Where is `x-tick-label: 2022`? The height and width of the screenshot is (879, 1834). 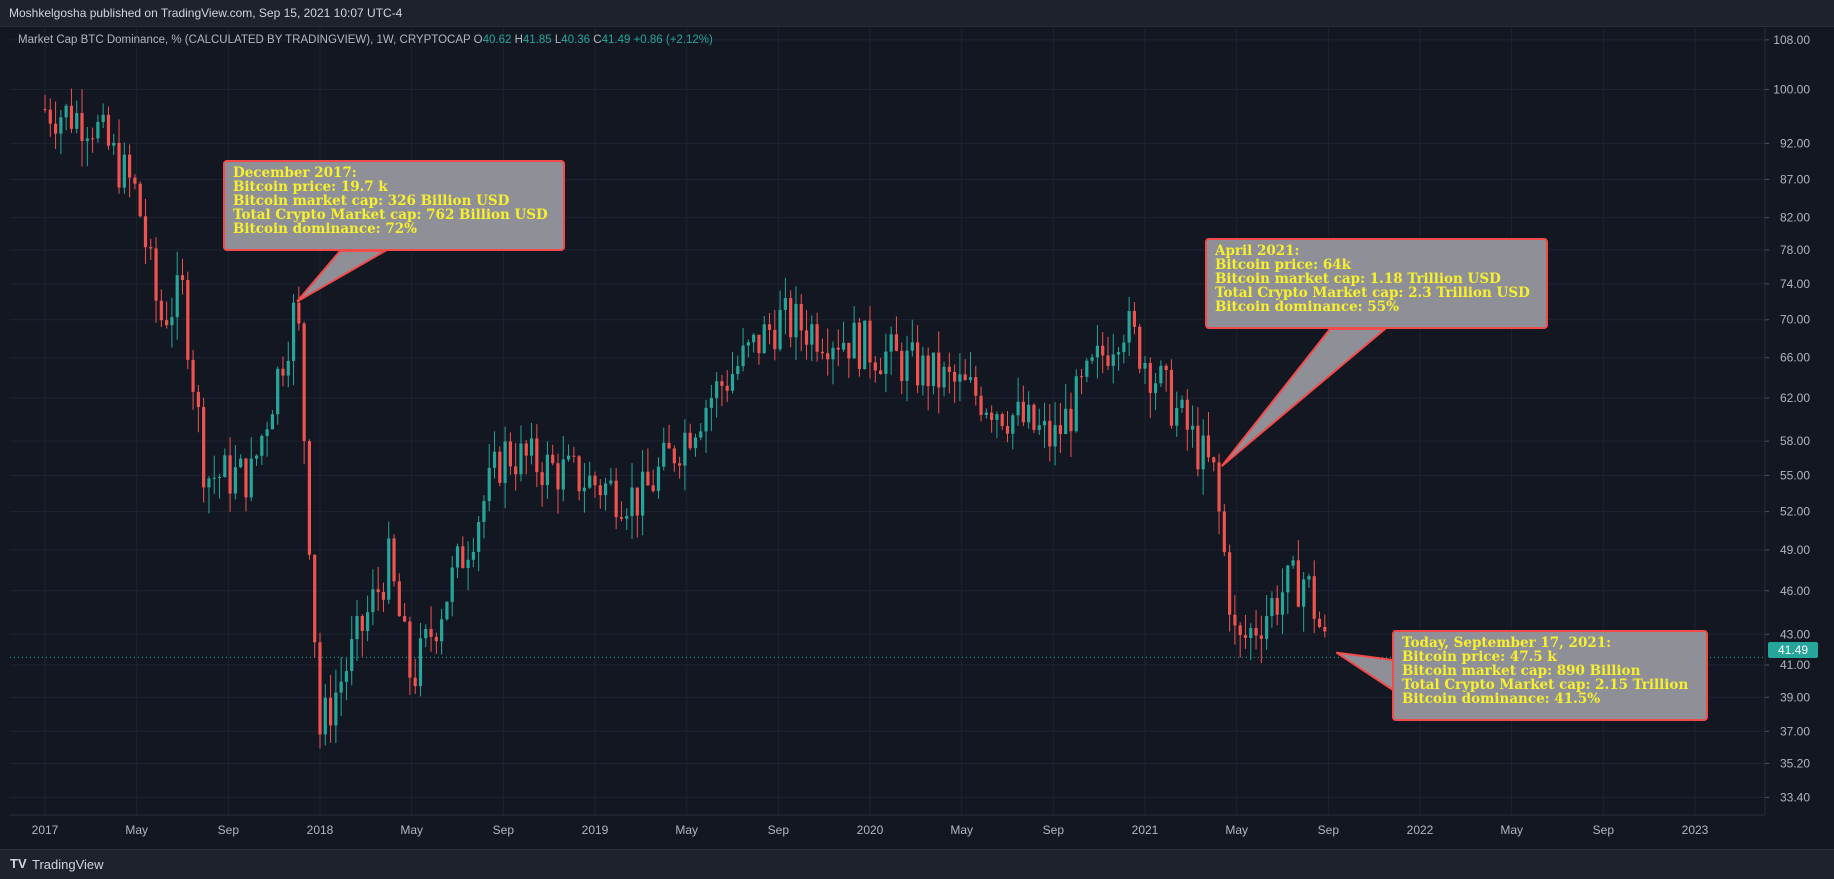
x-tick-label: 2022 is located at coordinates (1420, 830).